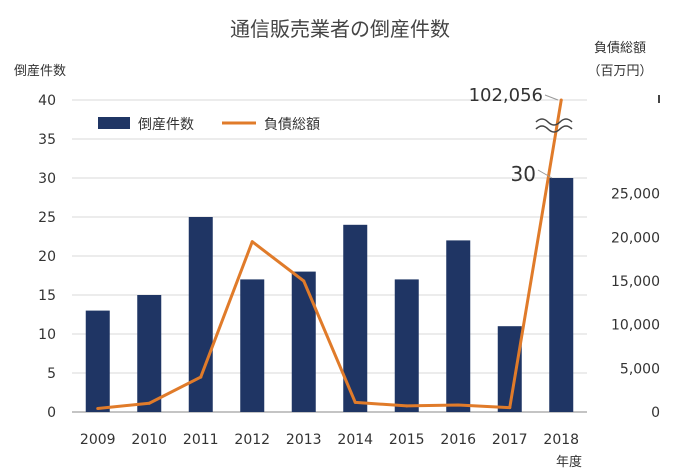 This screenshot has width=681, height=476. What do you see at coordinates (47, 296) in the screenshot?
I see `y-left-tick-label: 15` at bounding box center [47, 296].